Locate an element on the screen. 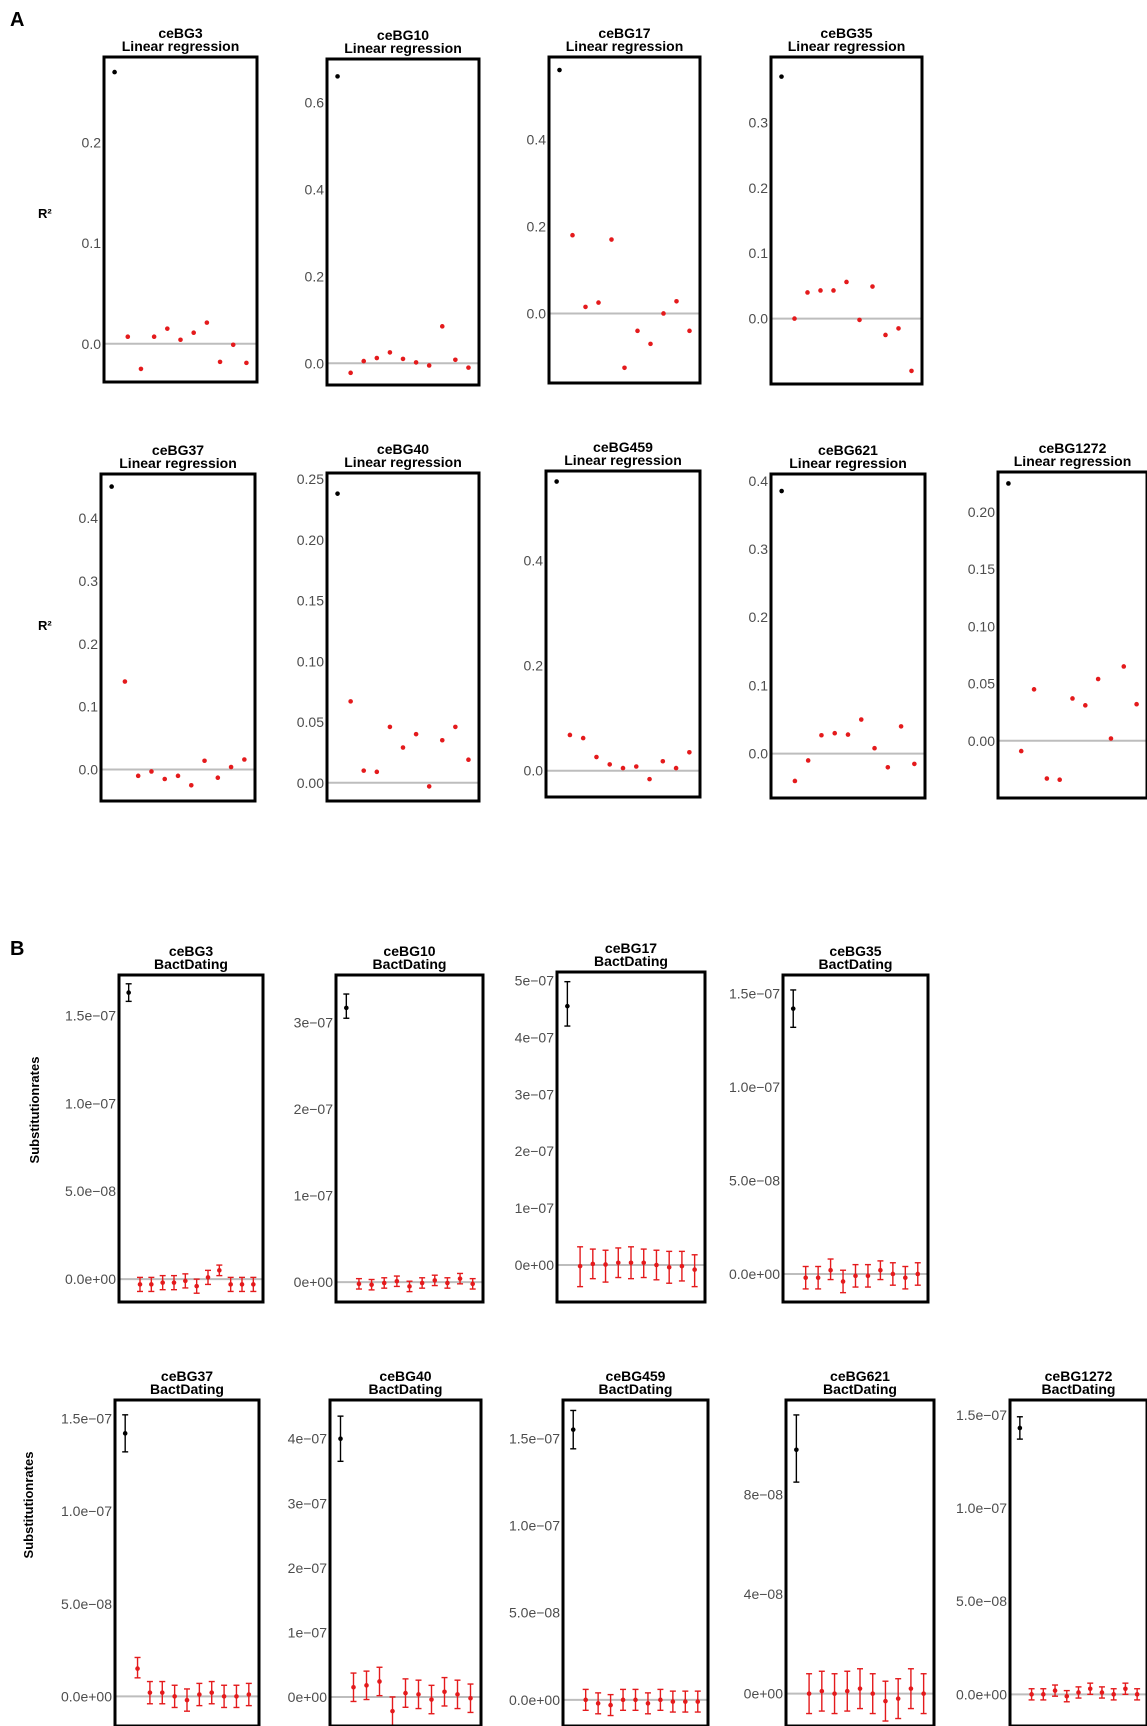 This screenshot has width=1147, height=1726. y-axis-label-r2-row1: R² is located at coordinates (45, 213).